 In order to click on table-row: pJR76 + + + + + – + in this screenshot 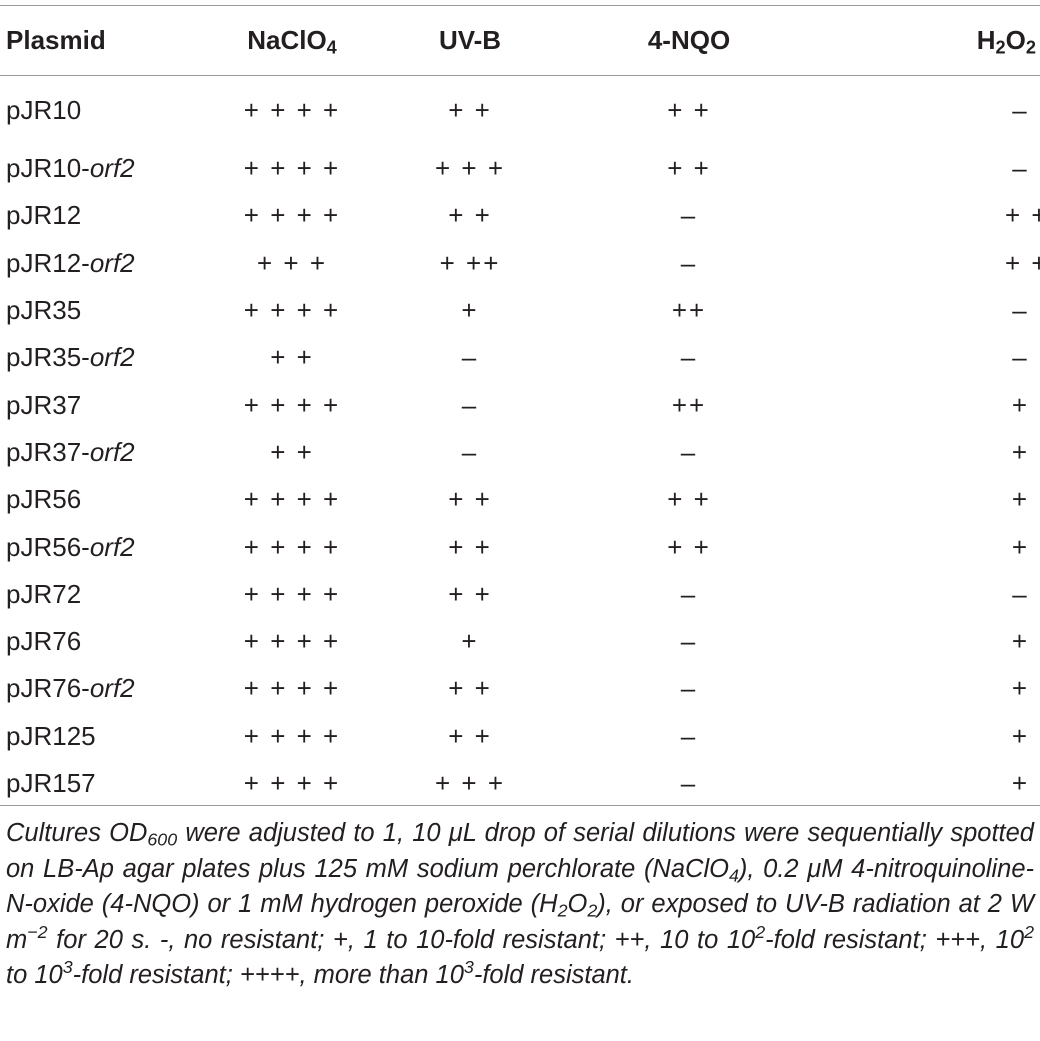, I will do `click(521, 641)`.